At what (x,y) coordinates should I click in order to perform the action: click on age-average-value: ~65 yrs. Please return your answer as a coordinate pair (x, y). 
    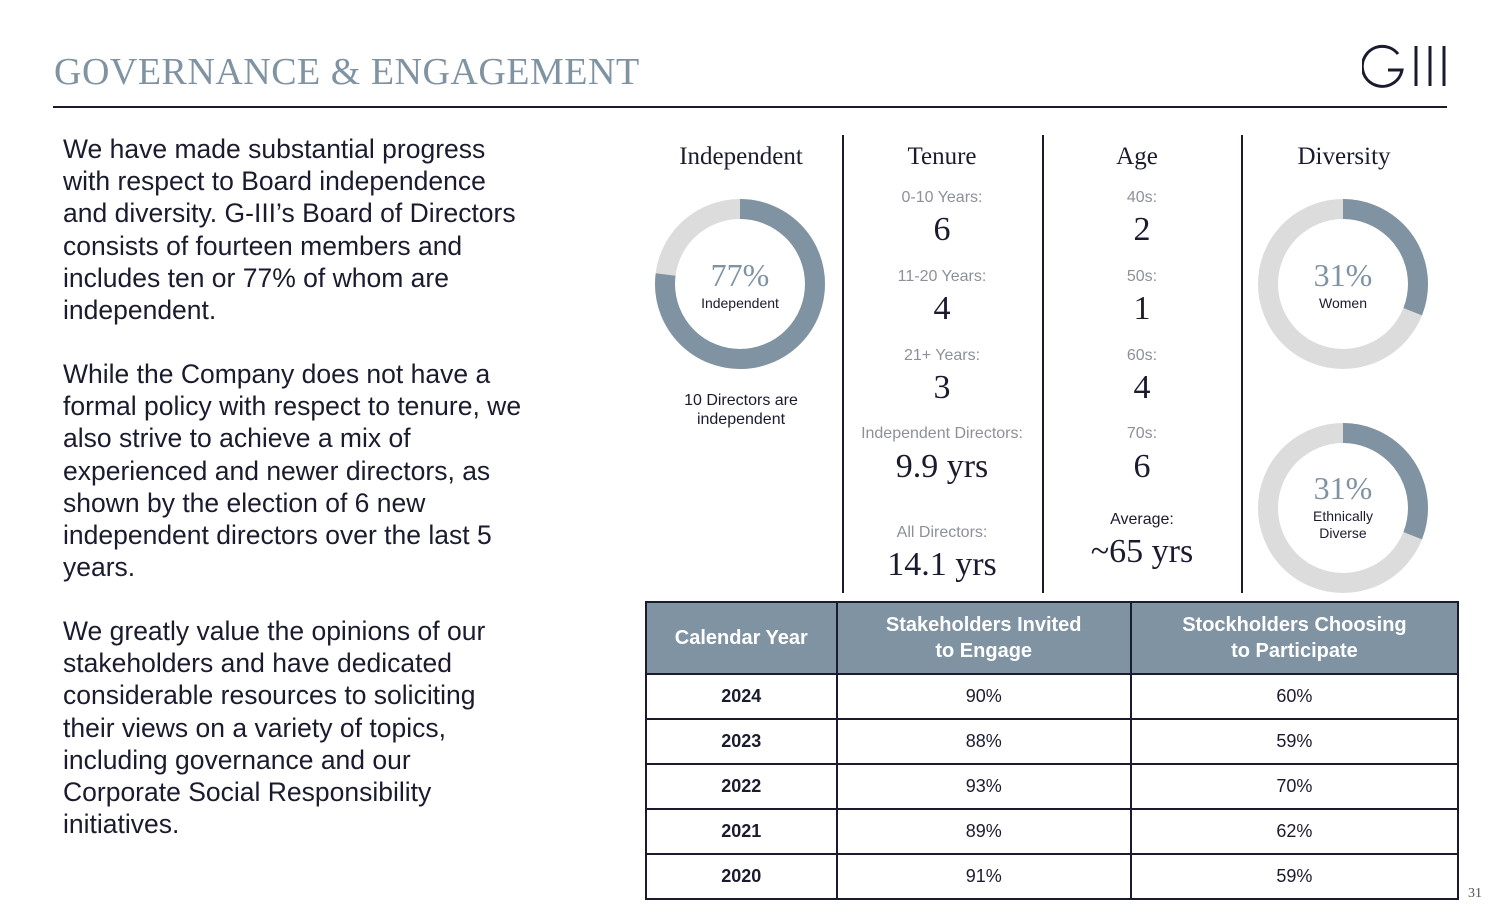
    Looking at the image, I should click on (1142, 551).